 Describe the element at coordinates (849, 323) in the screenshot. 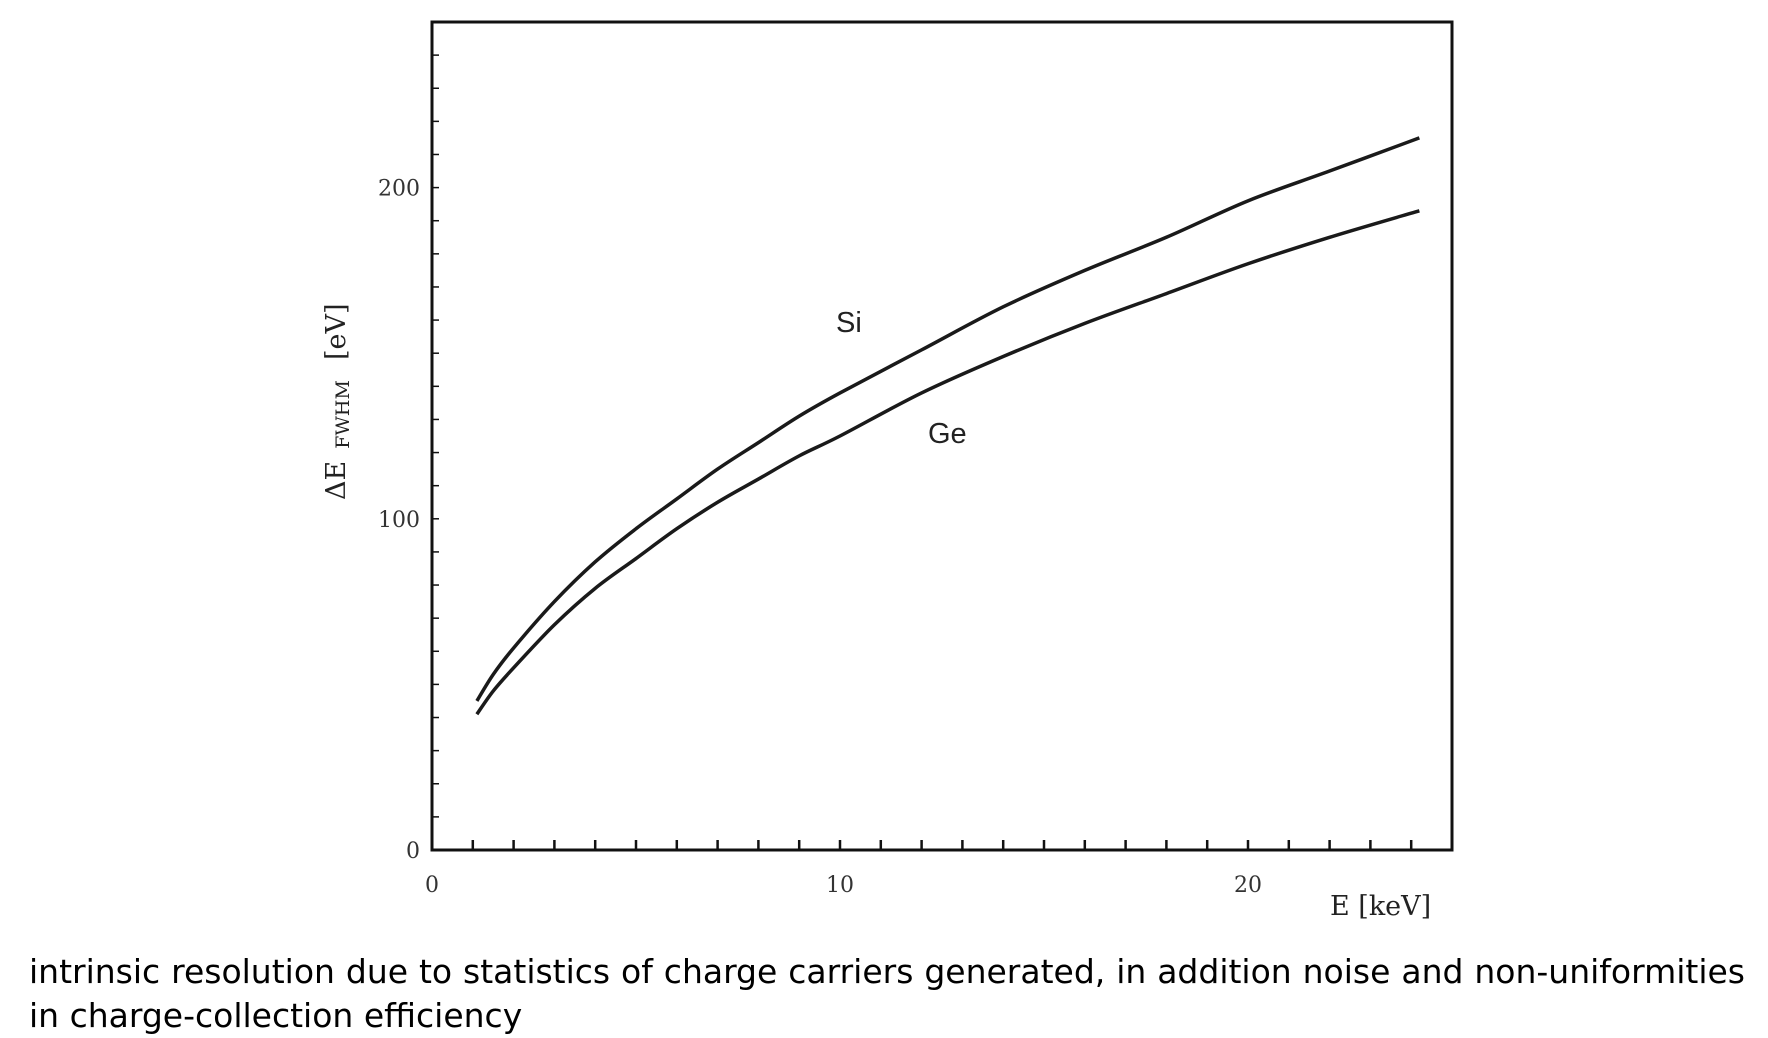

I see `series-label-si: Si` at that location.